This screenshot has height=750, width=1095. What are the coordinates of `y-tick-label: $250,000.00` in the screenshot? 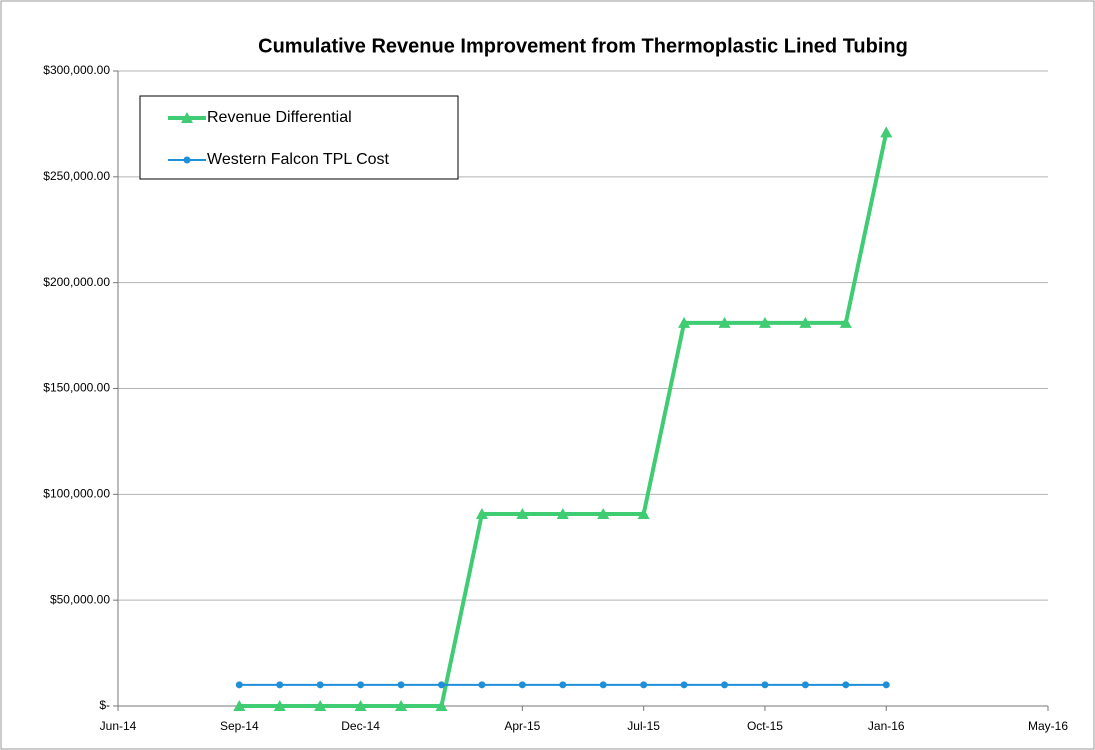 It's located at (76, 176).